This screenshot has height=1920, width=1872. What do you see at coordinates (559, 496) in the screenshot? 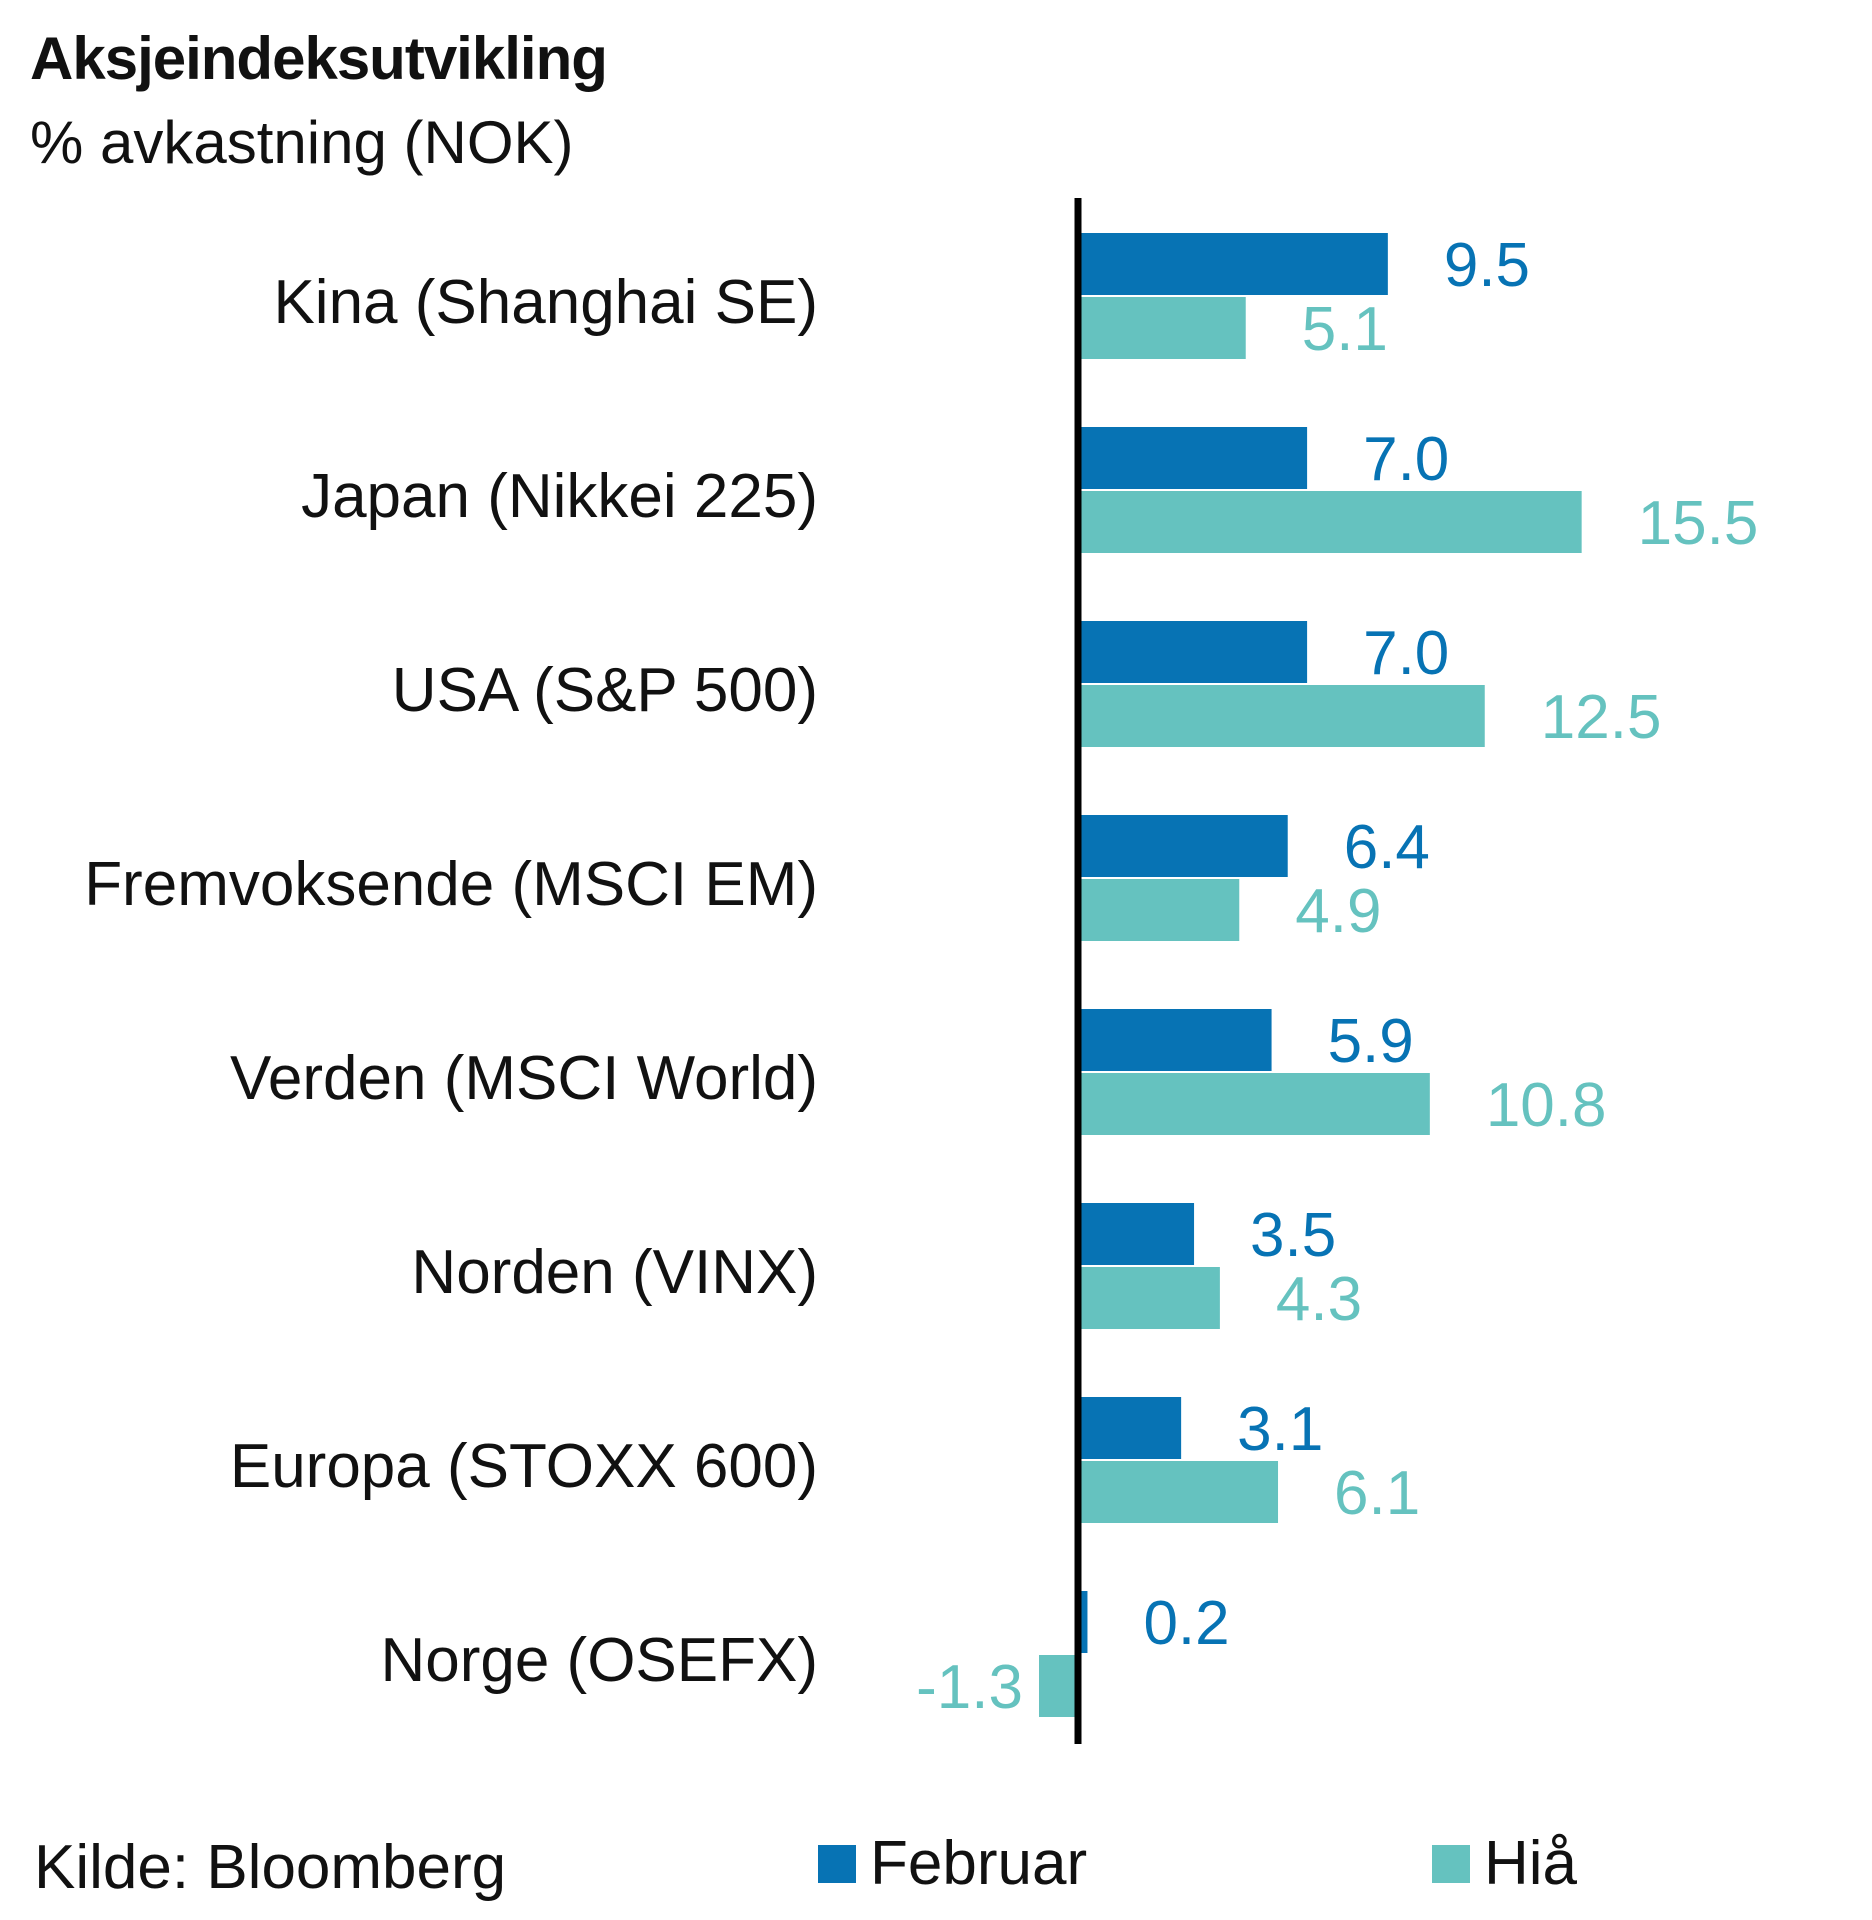
I see `category-label: Japan (Nikkei 225)` at bounding box center [559, 496].